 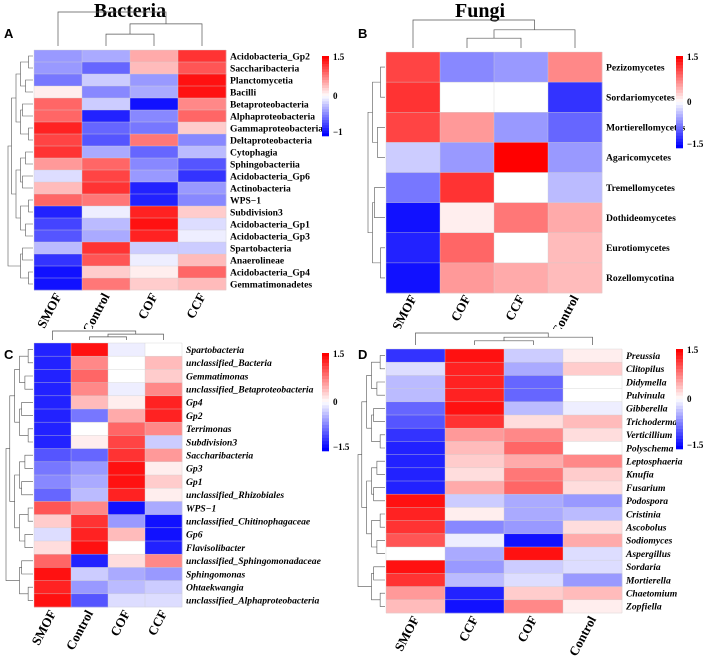 What do you see at coordinates (80, 629) in the screenshot?
I see `column-label: Control` at bounding box center [80, 629].